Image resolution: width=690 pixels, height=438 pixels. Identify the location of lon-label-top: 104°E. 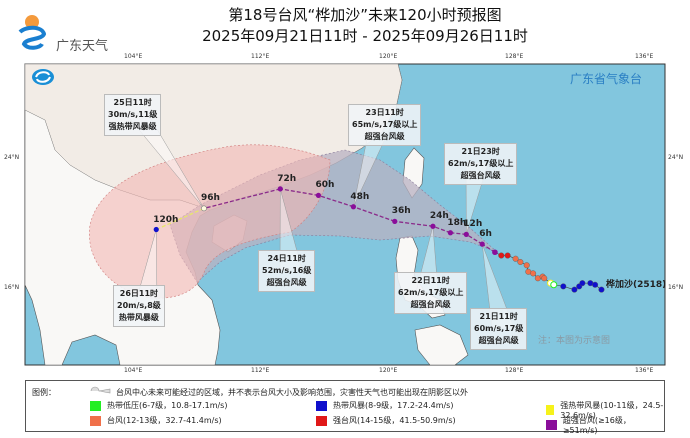
(133, 56).